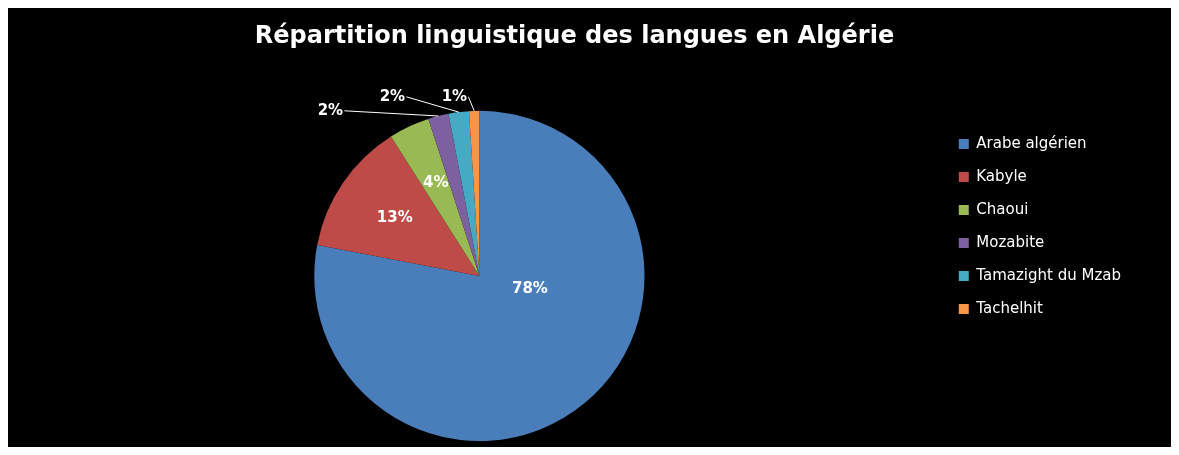 This screenshot has width=1179, height=455. What do you see at coordinates (529, 287) in the screenshot?
I see `data-label: 78%` at bounding box center [529, 287].